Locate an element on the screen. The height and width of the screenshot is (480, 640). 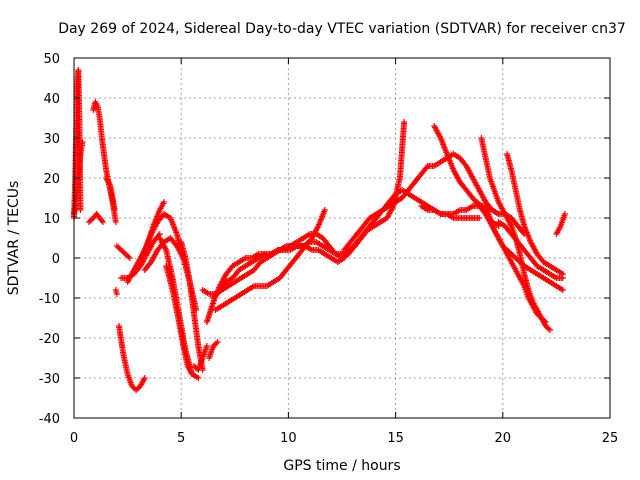
x-tick-label: 25 is located at coordinates (610, 438).